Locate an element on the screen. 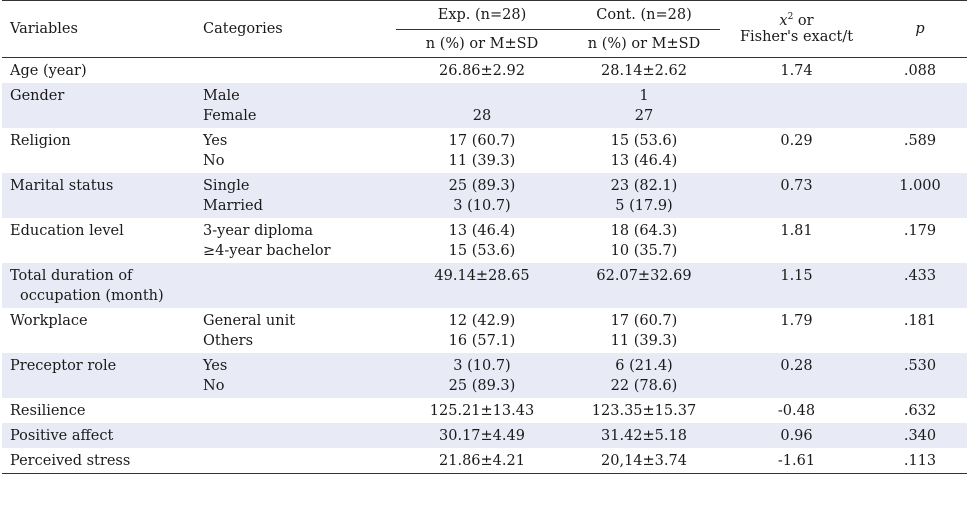  categories-text: General unit is located at coordinates (249, 321).